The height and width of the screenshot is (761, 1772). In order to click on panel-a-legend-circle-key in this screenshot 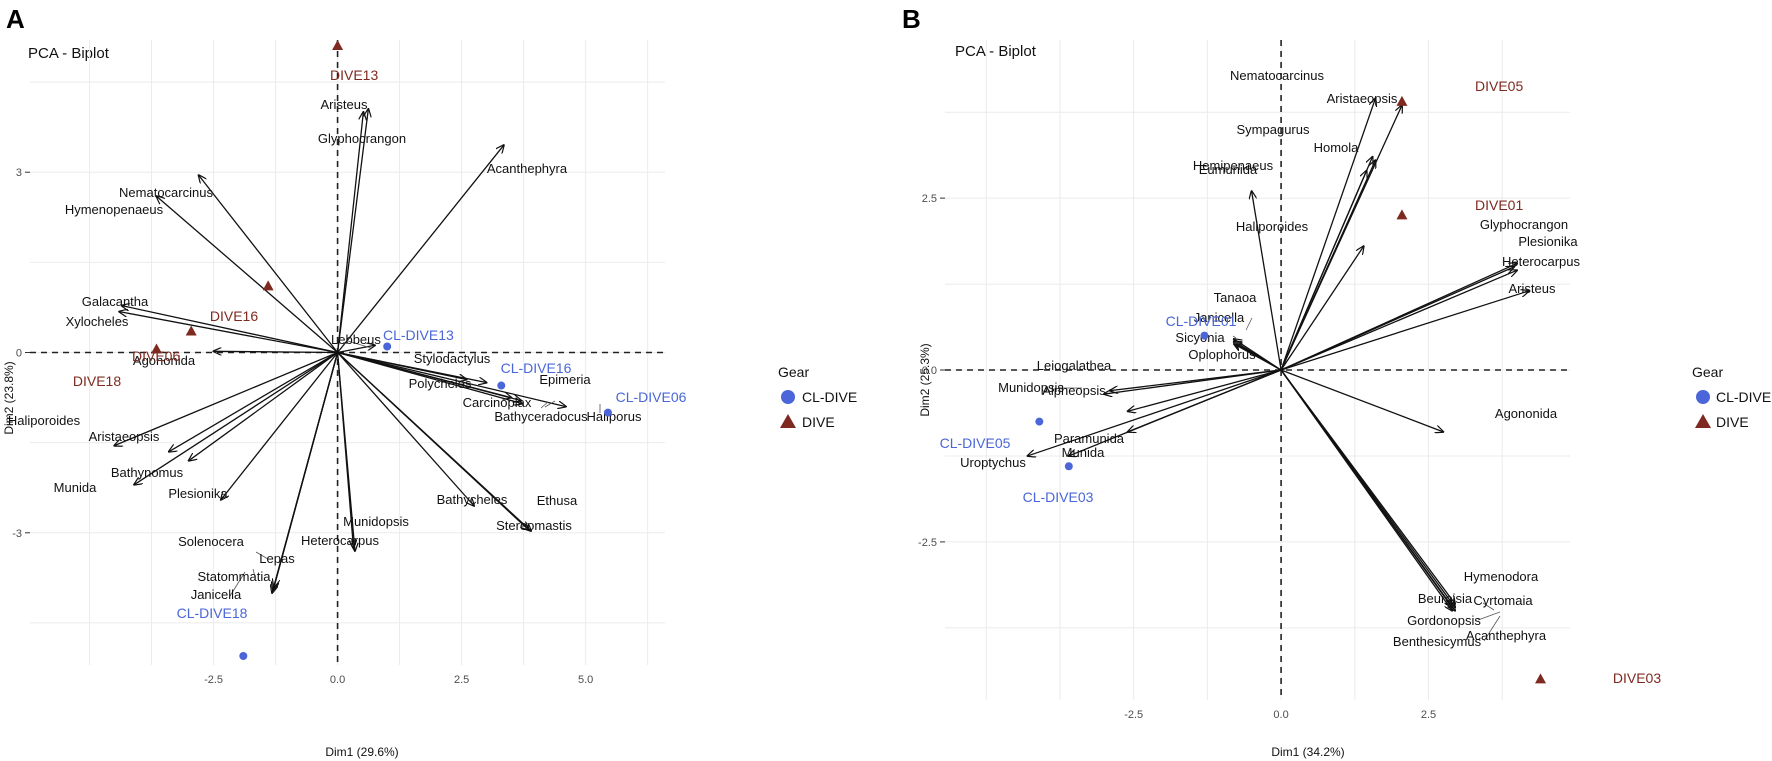, I will do `click(788, 397)`.